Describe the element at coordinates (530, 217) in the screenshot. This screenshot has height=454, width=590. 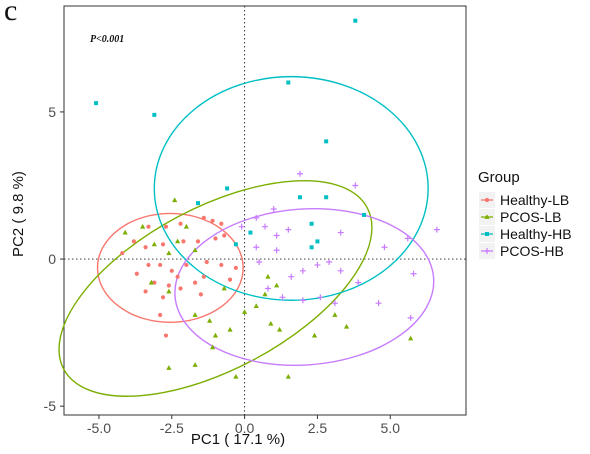
I see `legend-label-pcos-lb: PCOS-LB` at that location.